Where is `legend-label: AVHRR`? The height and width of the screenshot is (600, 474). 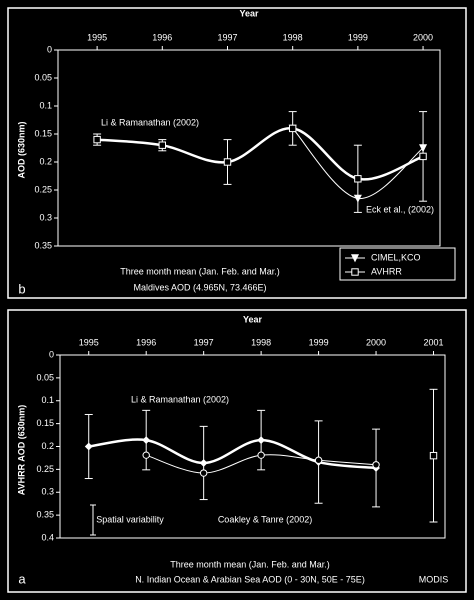
legend-label: AVHRR is located at coordinates (386, 271).